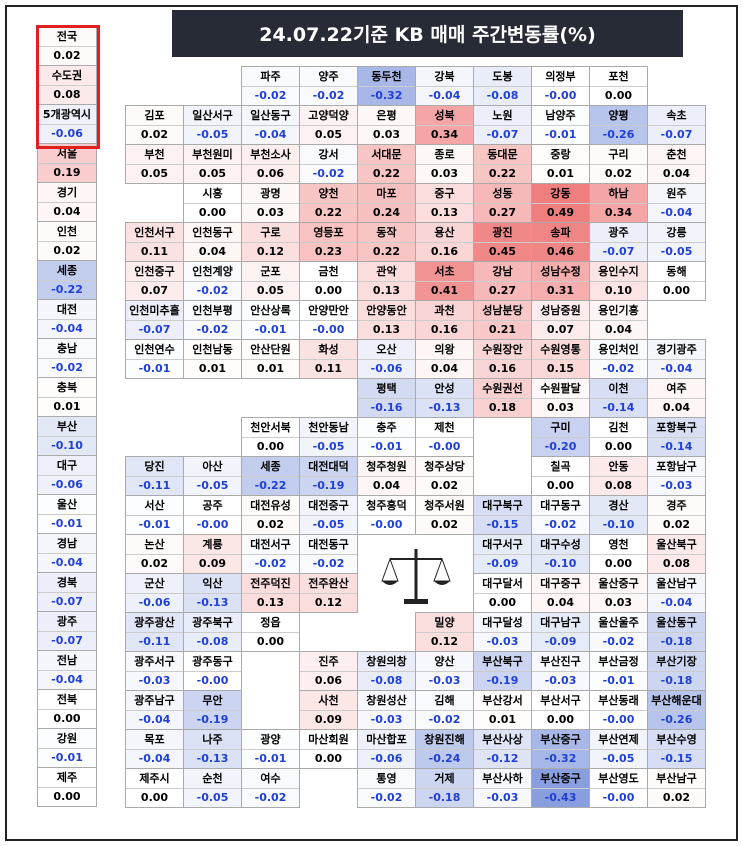 This screenshot has height=846, width=743. I want to click on region-value: -0.18, so click(444, 797).